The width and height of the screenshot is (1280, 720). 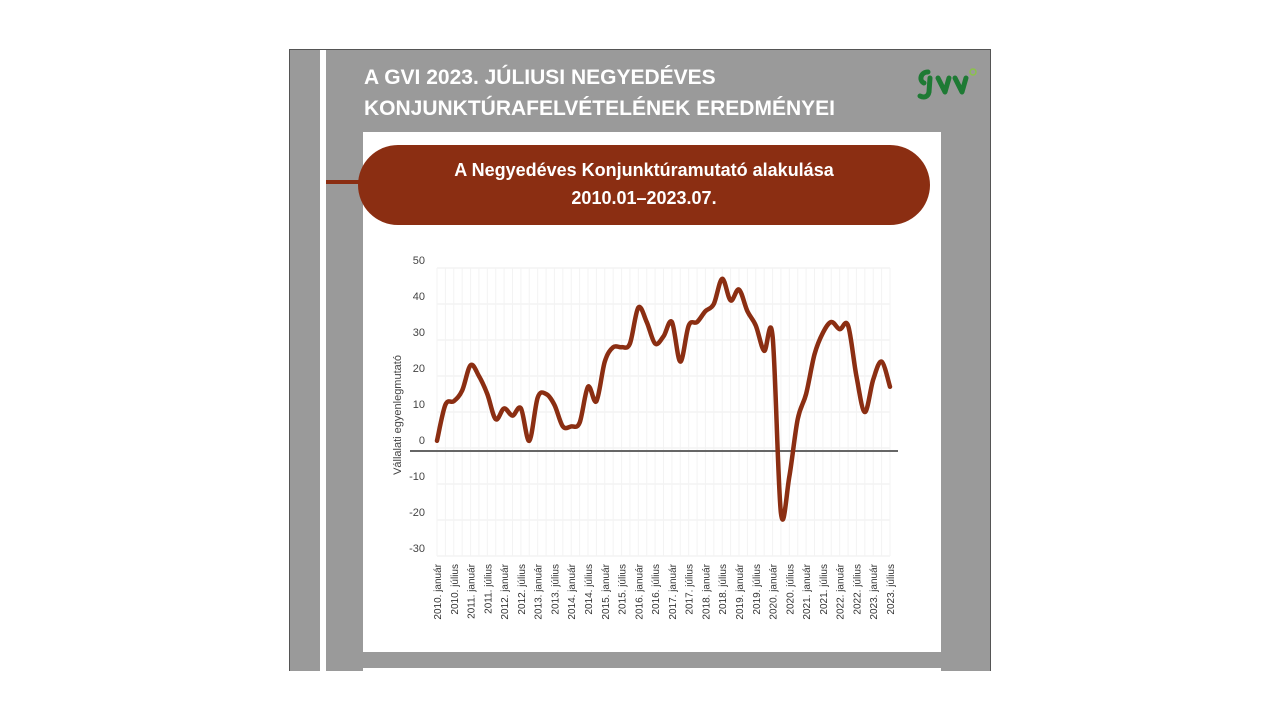 I want to click on x-tick-label: 2019. január, so click(x=740, y=591).